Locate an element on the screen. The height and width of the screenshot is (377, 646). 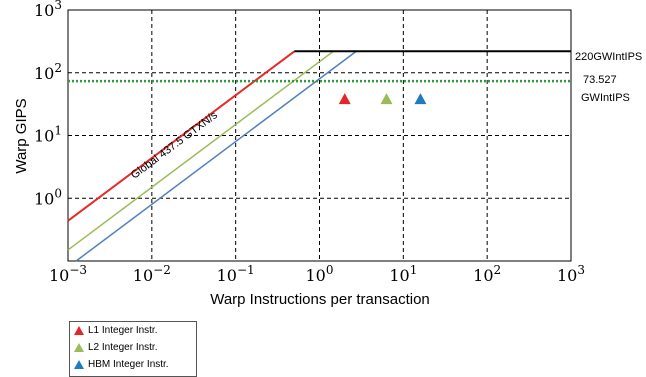
hbm-marker is located at coordinates (420, 99).